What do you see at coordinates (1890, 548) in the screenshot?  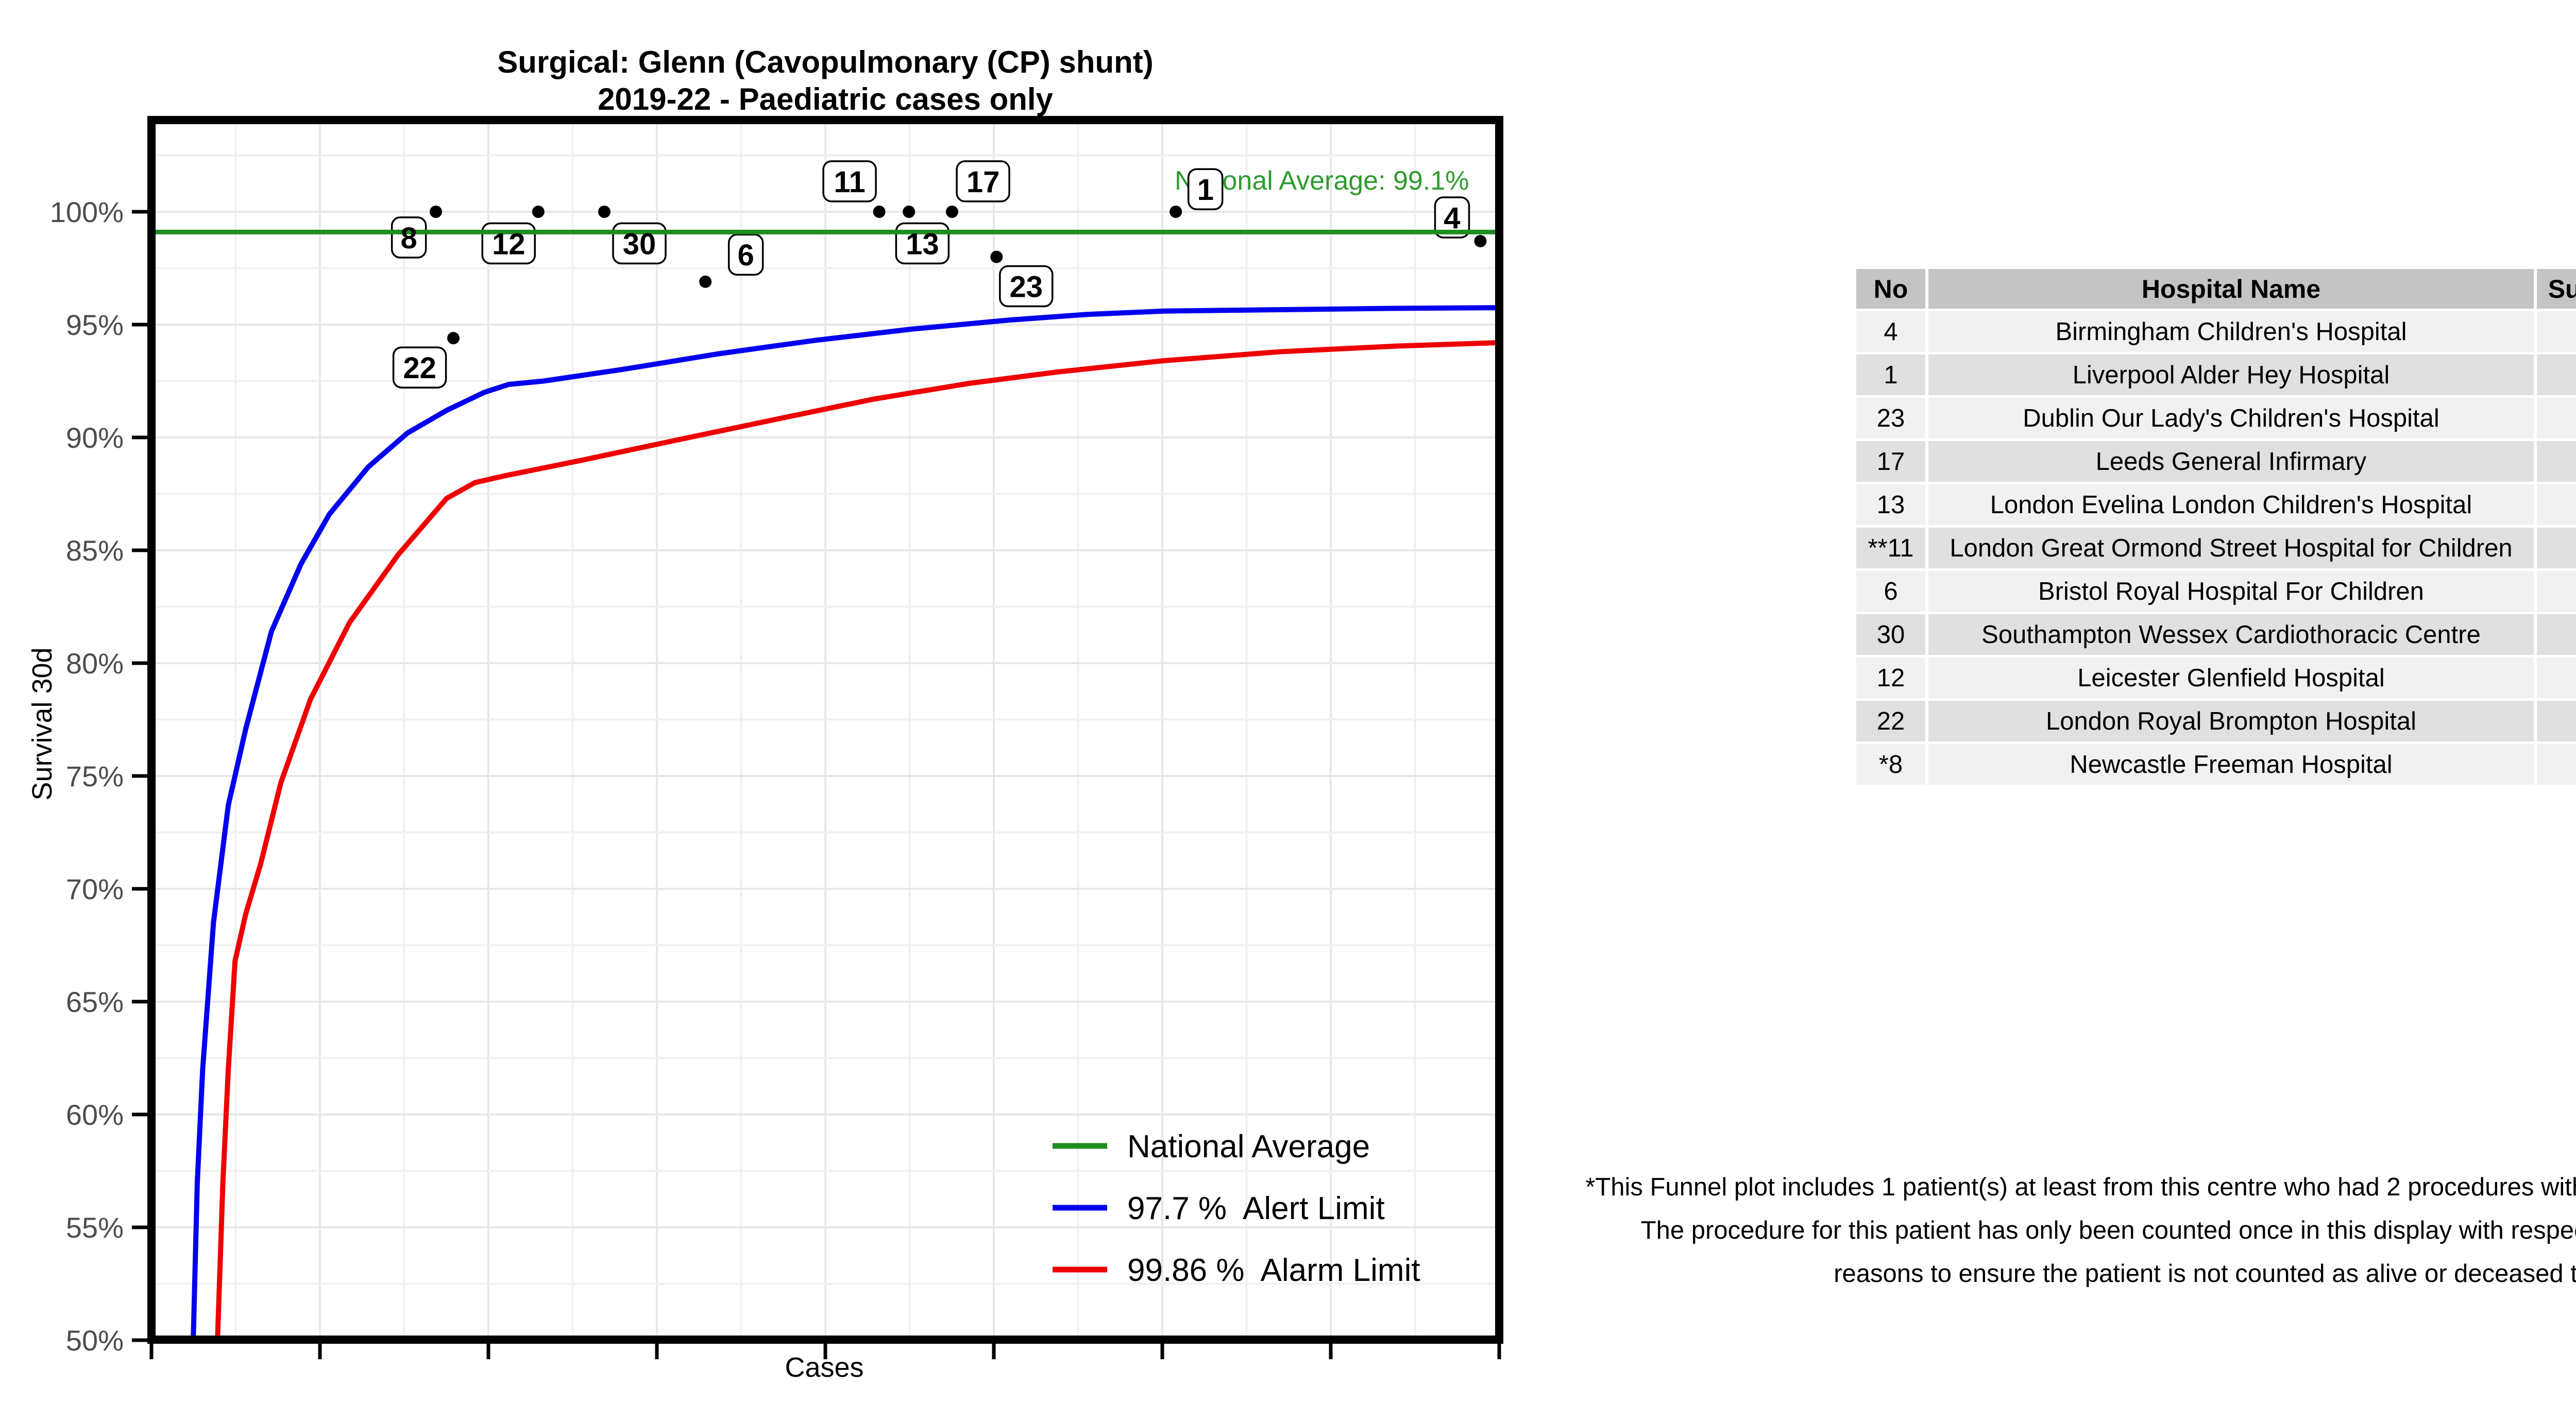 I see `table-cell: **11` at bounding box center [1890, 548].